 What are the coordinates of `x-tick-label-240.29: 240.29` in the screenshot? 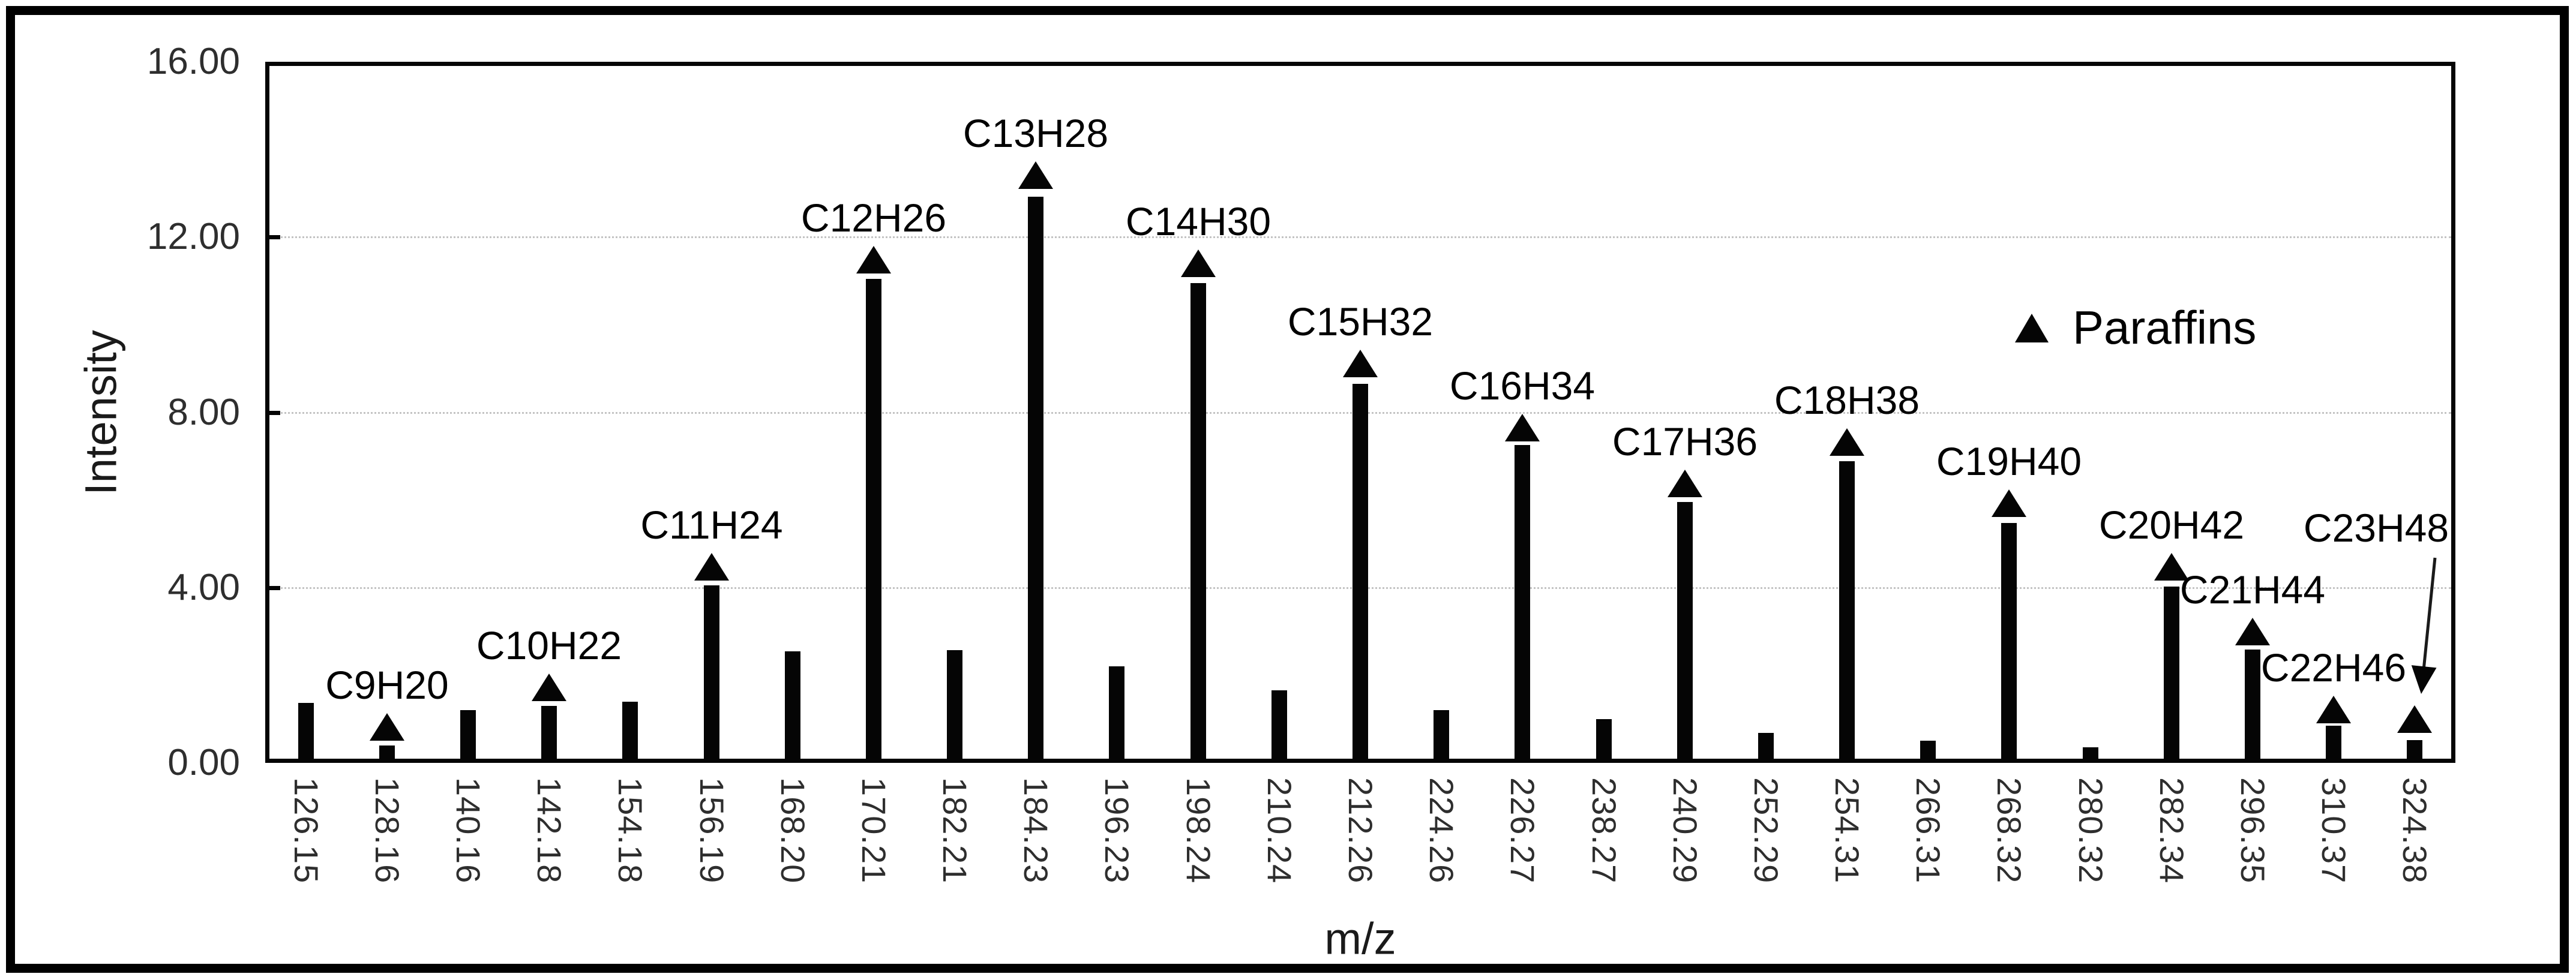 It's located at (1685, 831).